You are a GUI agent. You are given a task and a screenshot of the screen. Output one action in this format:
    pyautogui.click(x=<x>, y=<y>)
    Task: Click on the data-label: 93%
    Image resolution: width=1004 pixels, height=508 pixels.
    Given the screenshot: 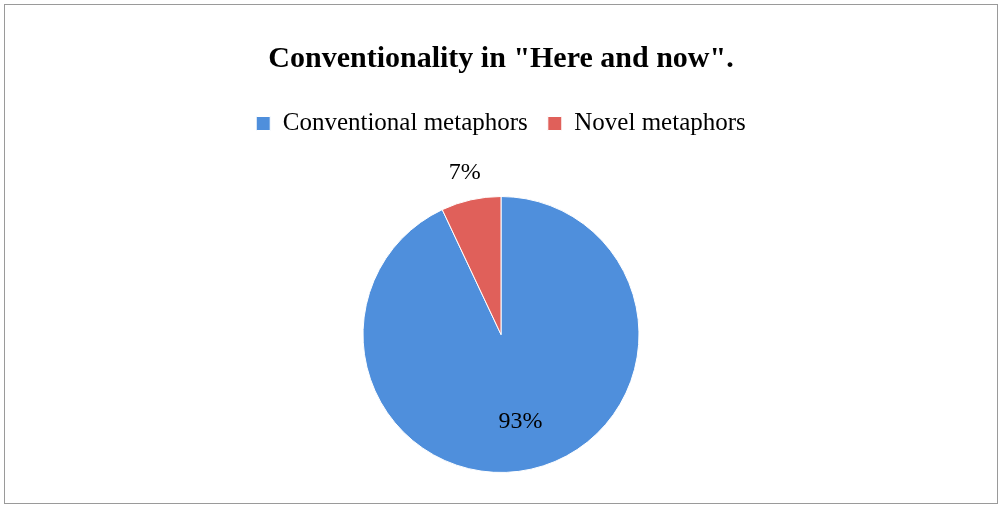 What is the action you would take?
    pyautogui.click(x=520, y=420)
    